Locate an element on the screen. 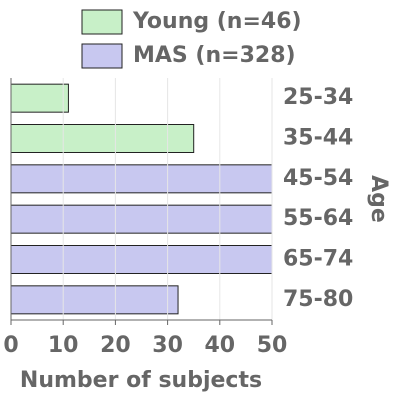  x-tick-label: 30 is located at coordinates (167, 345).